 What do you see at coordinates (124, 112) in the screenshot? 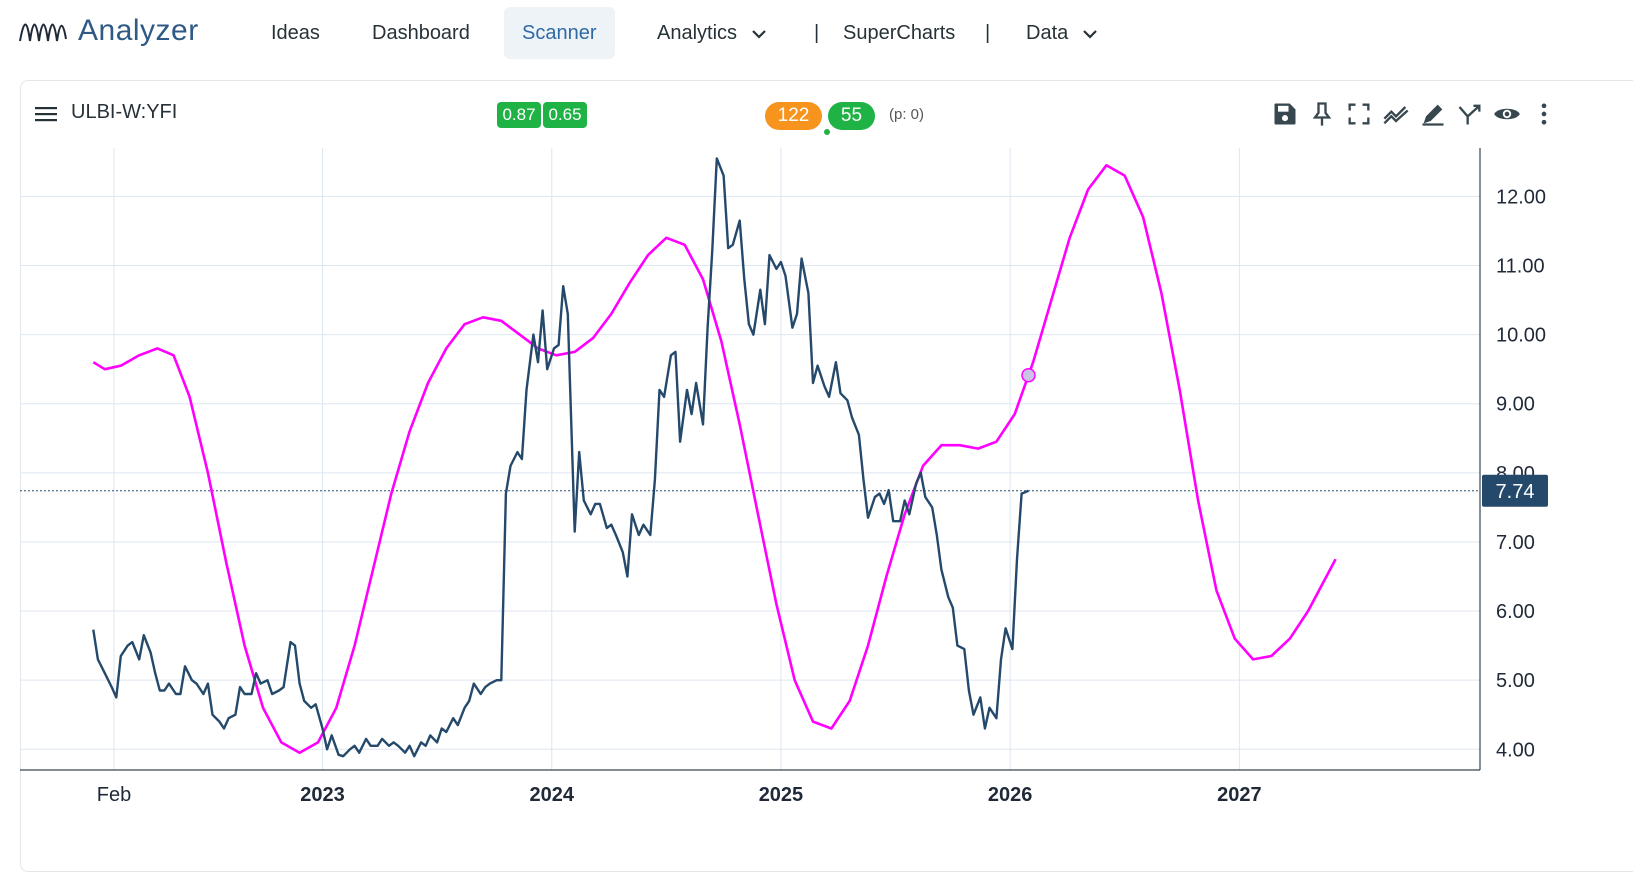
I see `chart-symbol: ULBI-W:YFI` at bounding box center [124, 112].